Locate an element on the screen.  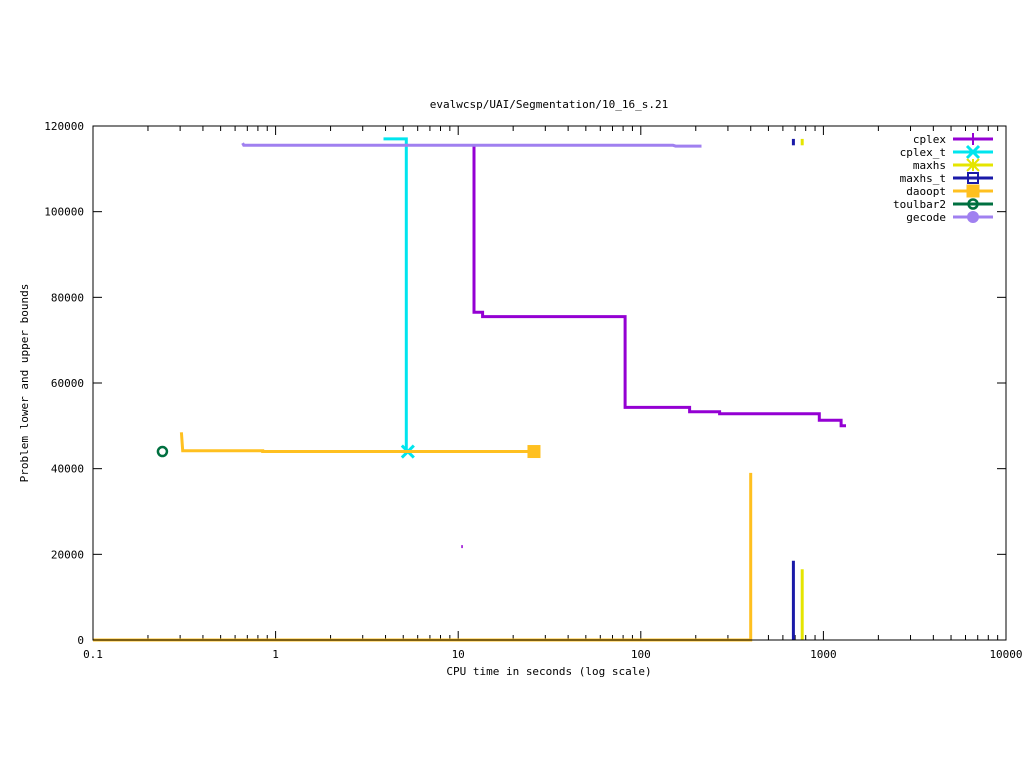
y-tick-label: 80000 is located at coordinates (67, 297).